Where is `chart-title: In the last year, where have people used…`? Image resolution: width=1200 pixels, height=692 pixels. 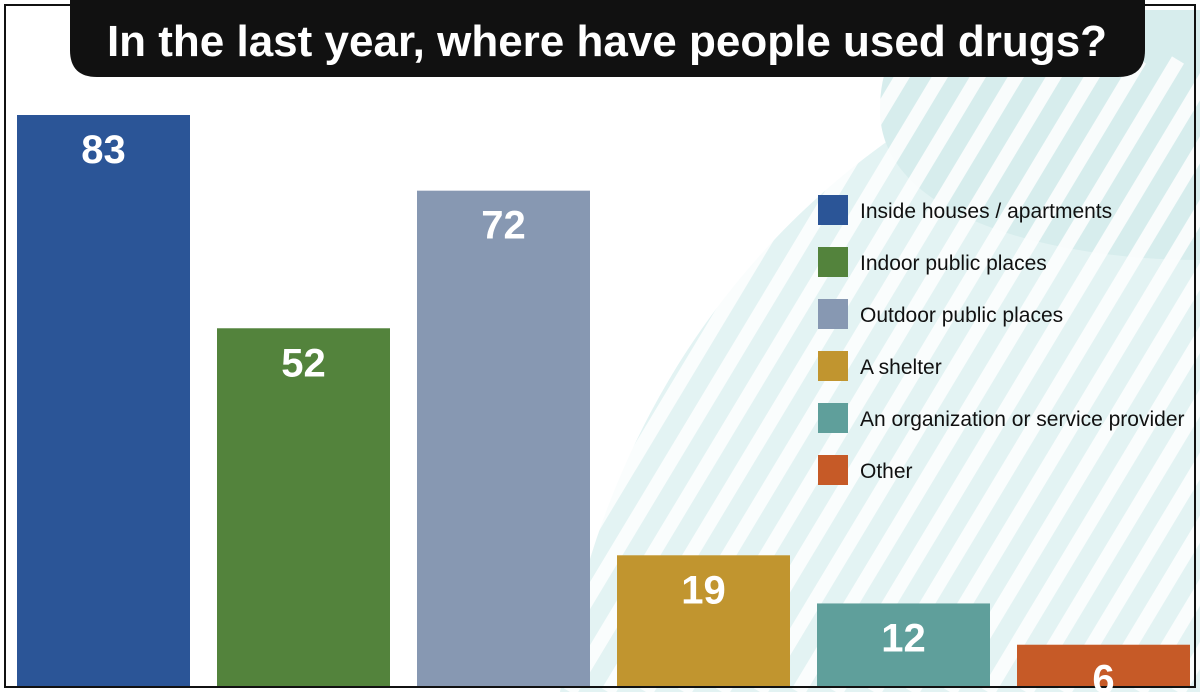
chart-title: In the last year, where have people used… is located at coordinates (607, 41).